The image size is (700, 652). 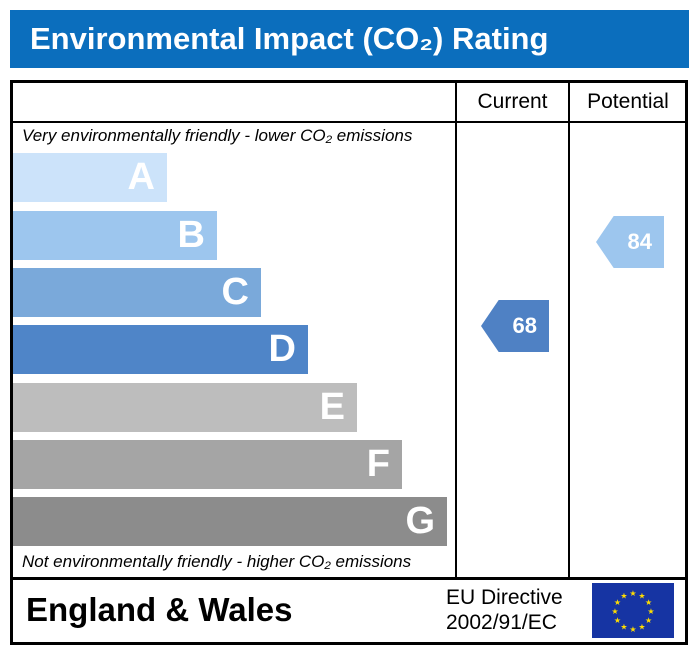 What do you see at coordinates (137, 292) in the screenshot?
I see `band-bar-c: C` at bounding box center [137, 292].